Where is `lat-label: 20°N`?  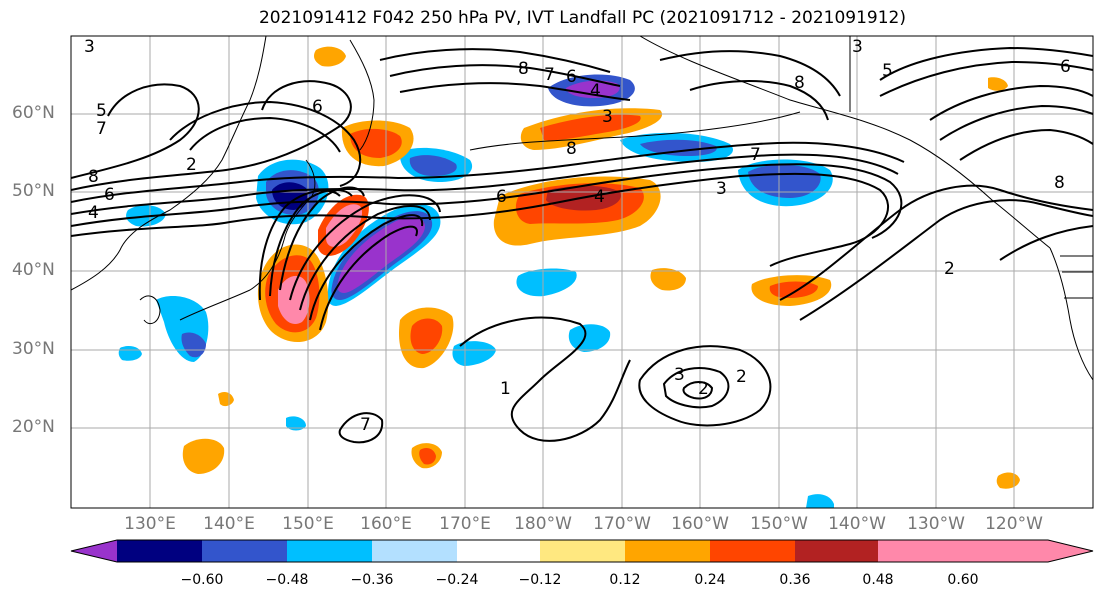
lat-label: 20°N is located at coordinates (33, 427).